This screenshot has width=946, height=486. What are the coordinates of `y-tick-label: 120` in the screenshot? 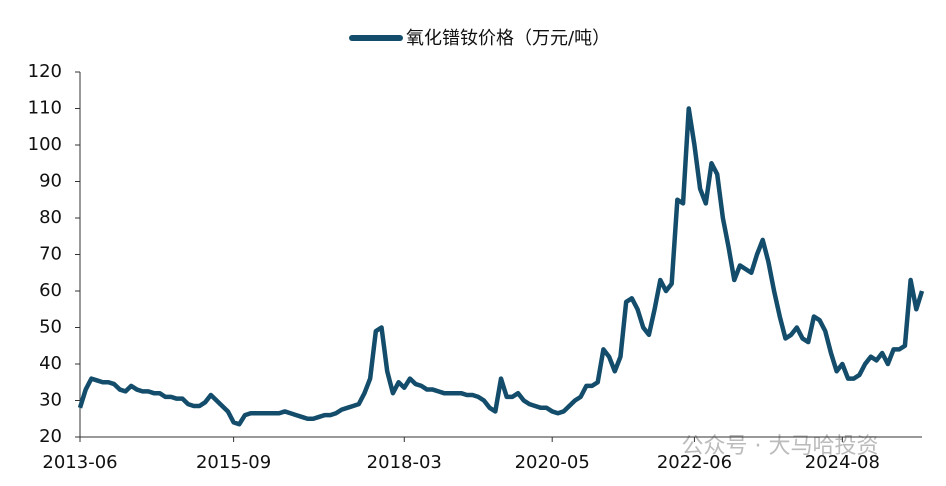 It's located at (45, 71).